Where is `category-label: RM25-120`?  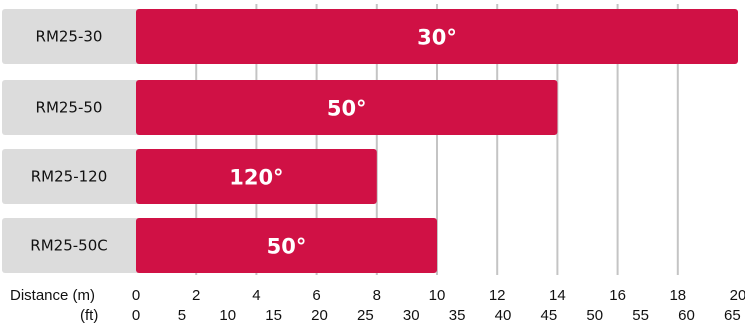 category-label: RM25-120 is located at coordinates (69, 177).